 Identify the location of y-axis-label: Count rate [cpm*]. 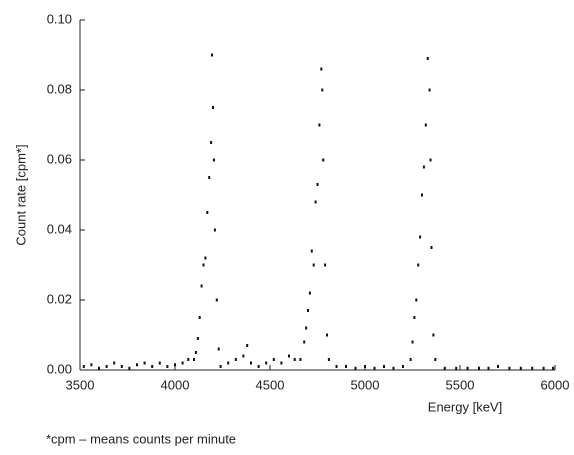
(20, 194).